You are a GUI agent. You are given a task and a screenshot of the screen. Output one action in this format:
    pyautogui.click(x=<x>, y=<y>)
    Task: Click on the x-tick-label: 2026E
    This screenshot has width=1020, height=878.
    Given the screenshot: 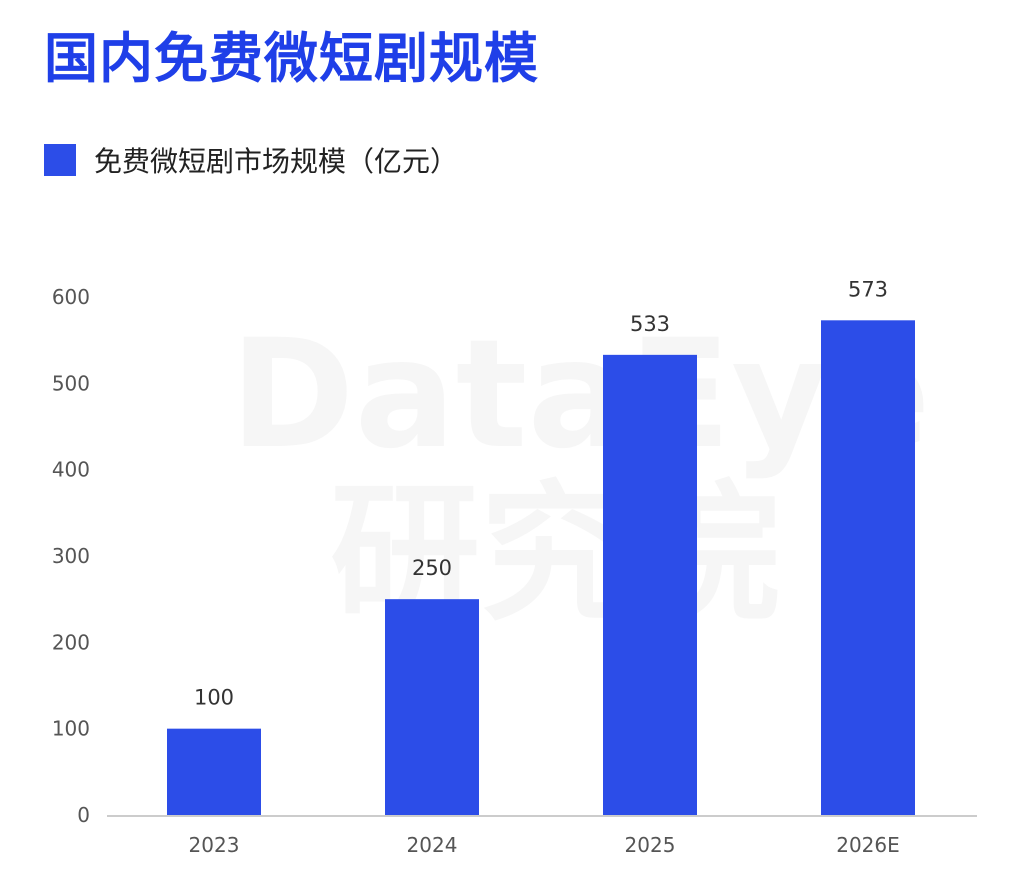 What is the action you would take?
    pyautogui.click(x=868, y=845)
    